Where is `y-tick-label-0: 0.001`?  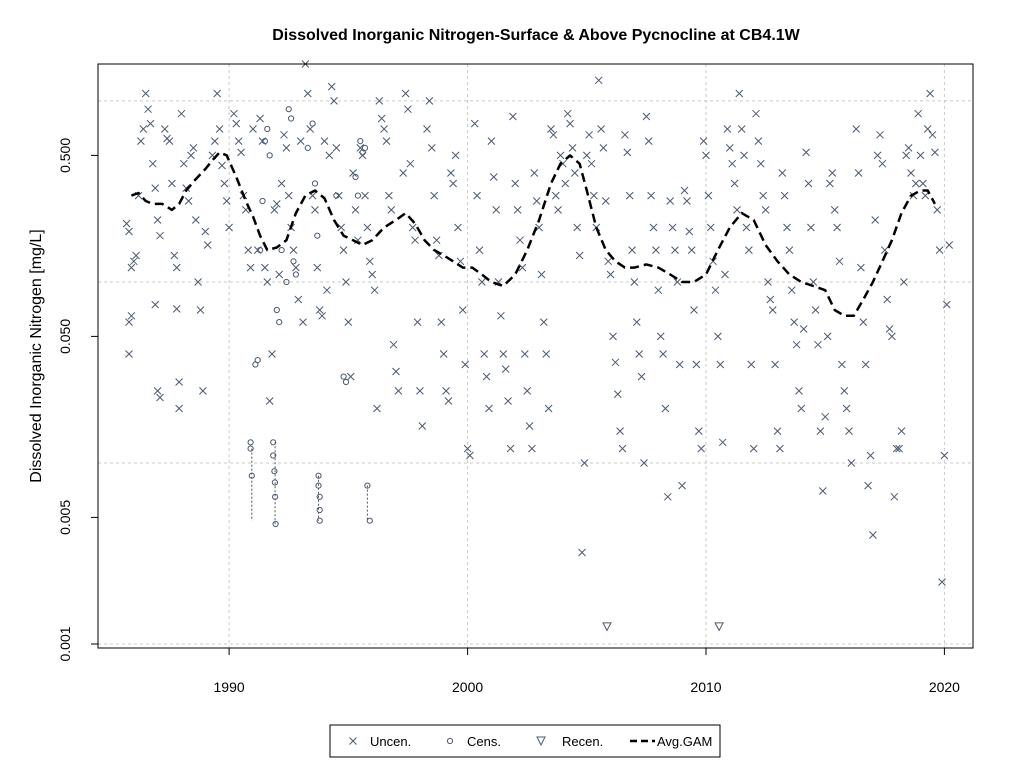 y-tick-label-0: 0.001 is located at coordinates (65, 643).